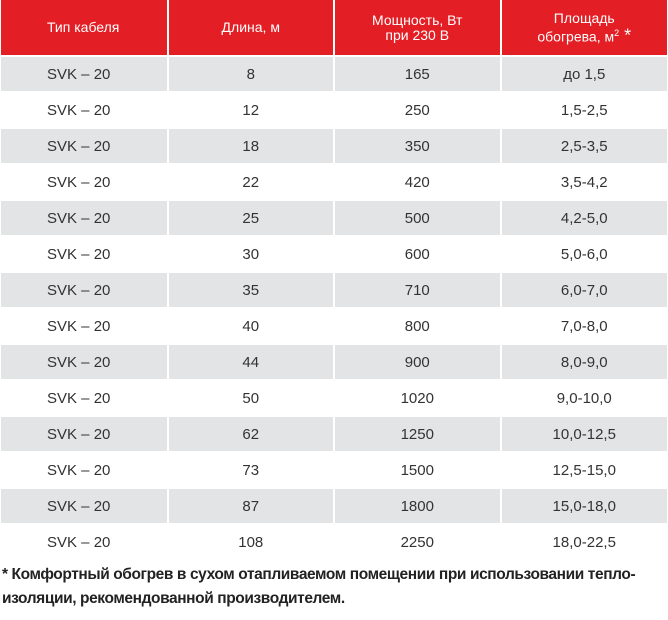 This screenshot has width=668, height=620. Describe the element at coordinates (251, 433) in the screenshot. I see `cell-length: 62` at that location.